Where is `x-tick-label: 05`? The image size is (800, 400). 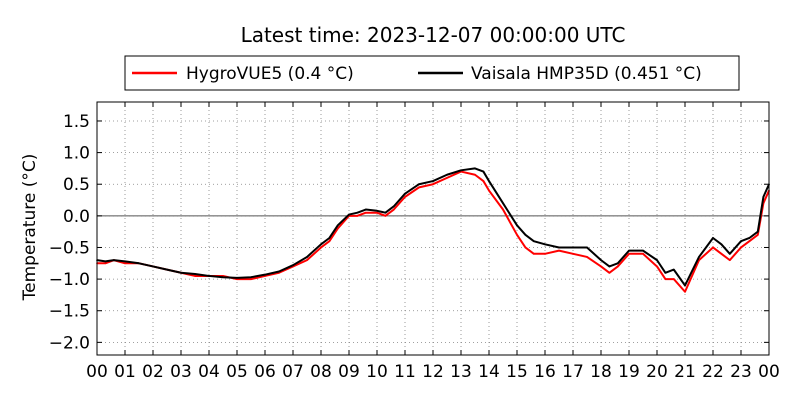
x-tick-label: 05 is located at coordinates (237, 372).